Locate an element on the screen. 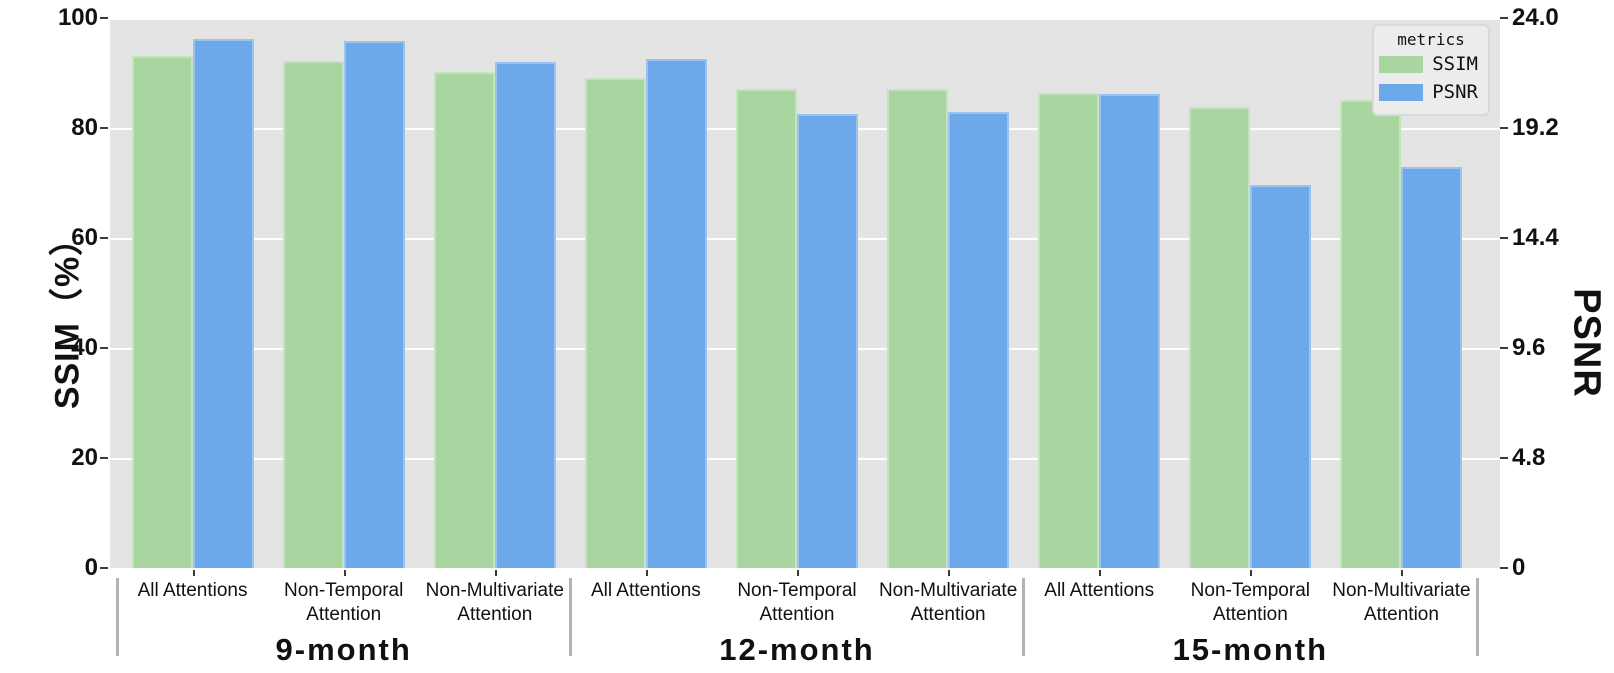 The height and width of the screenshot is (673, 1614). left-tick-label: 0 is located at coordinates (91, 567).